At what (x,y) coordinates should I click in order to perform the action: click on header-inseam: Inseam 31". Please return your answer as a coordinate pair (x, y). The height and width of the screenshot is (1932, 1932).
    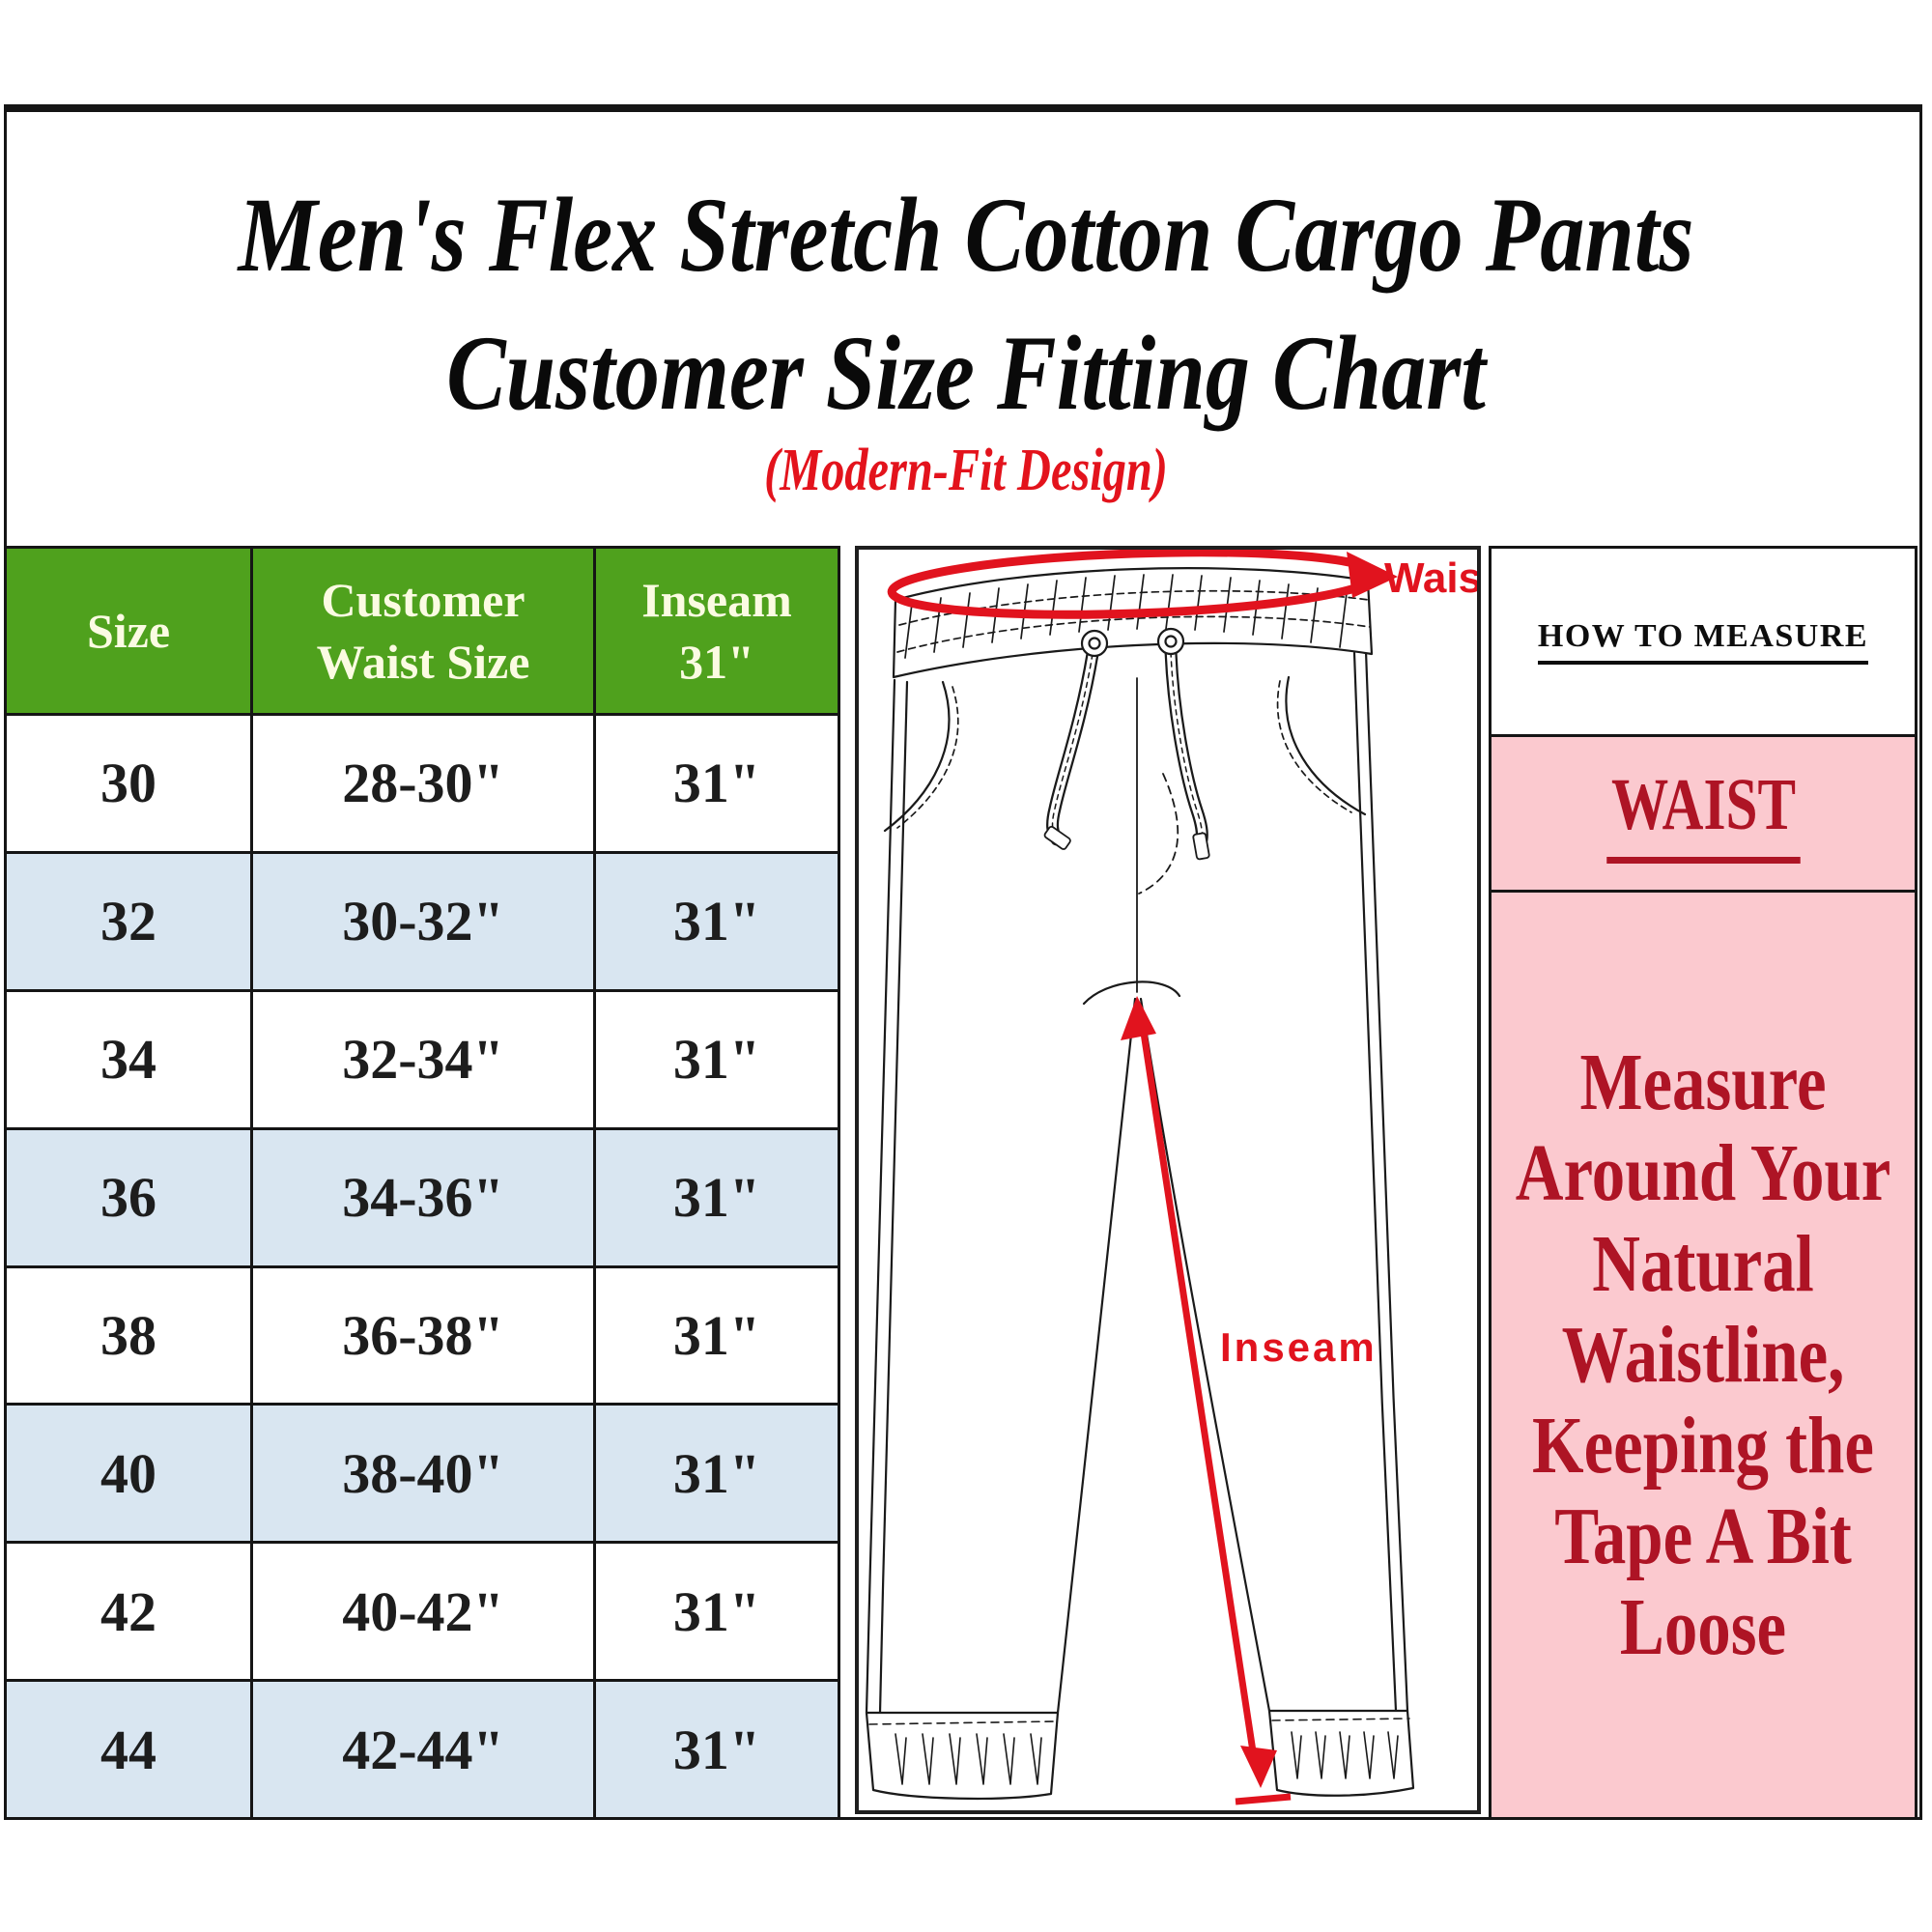
    Looking at the image, I should click on (717, 631).